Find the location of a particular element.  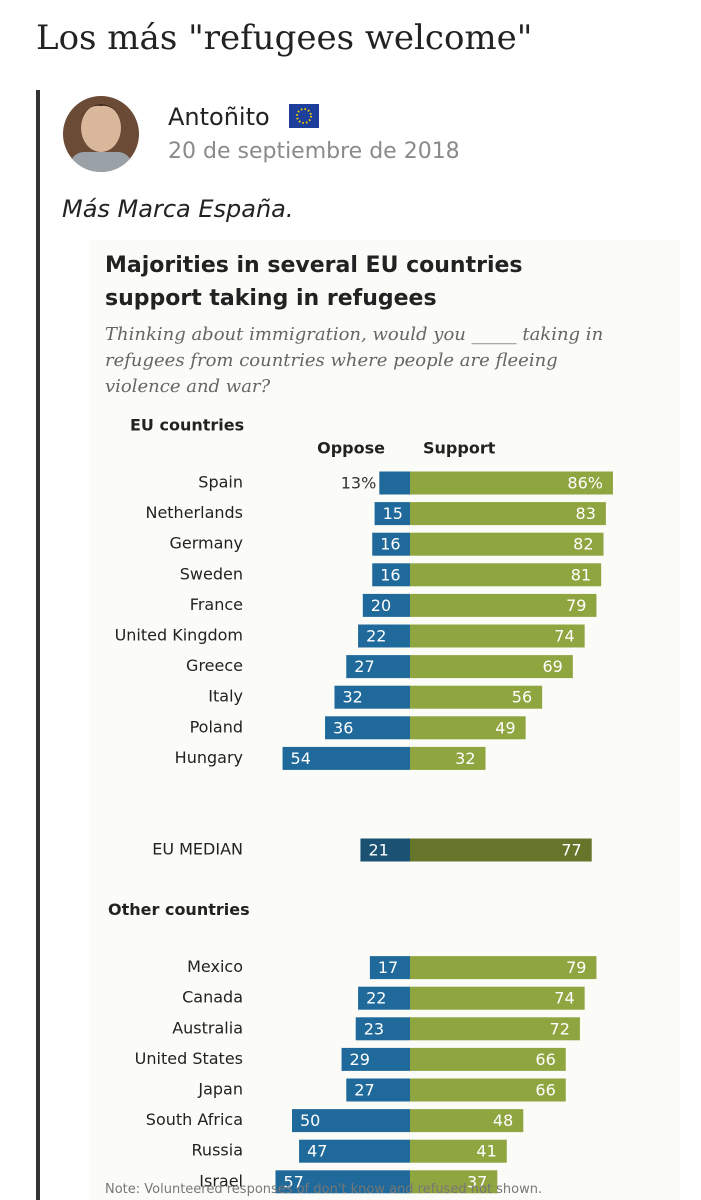

support-value: 41 is located at coordinates (486, 1151).